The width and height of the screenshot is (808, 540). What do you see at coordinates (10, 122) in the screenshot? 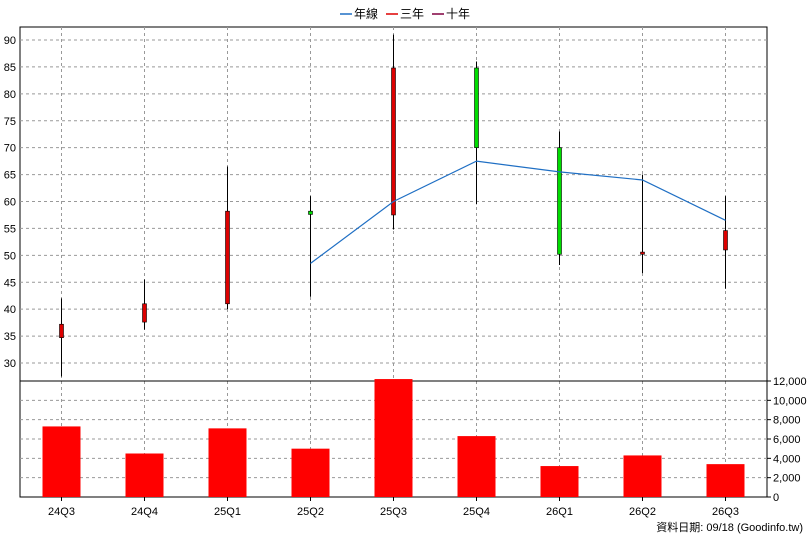
I see `price-tick-label: 75` at bounding box center [10, 122].